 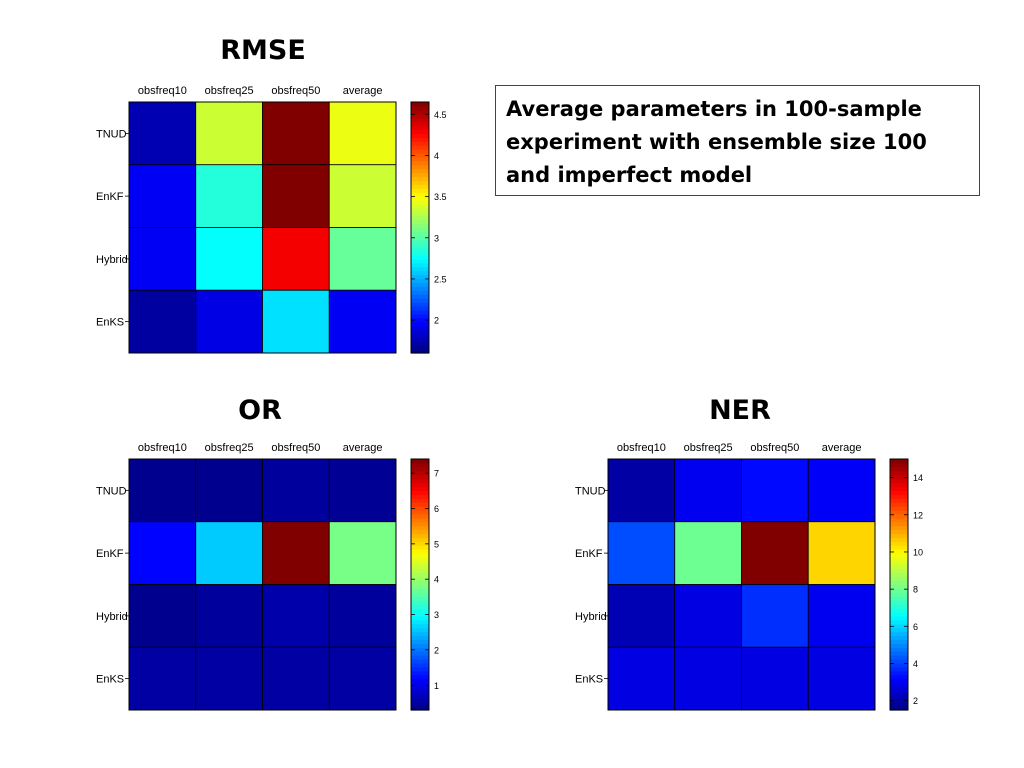 I want to click on rmse-col-label: obsfreq10, so click(x=162, y=91).